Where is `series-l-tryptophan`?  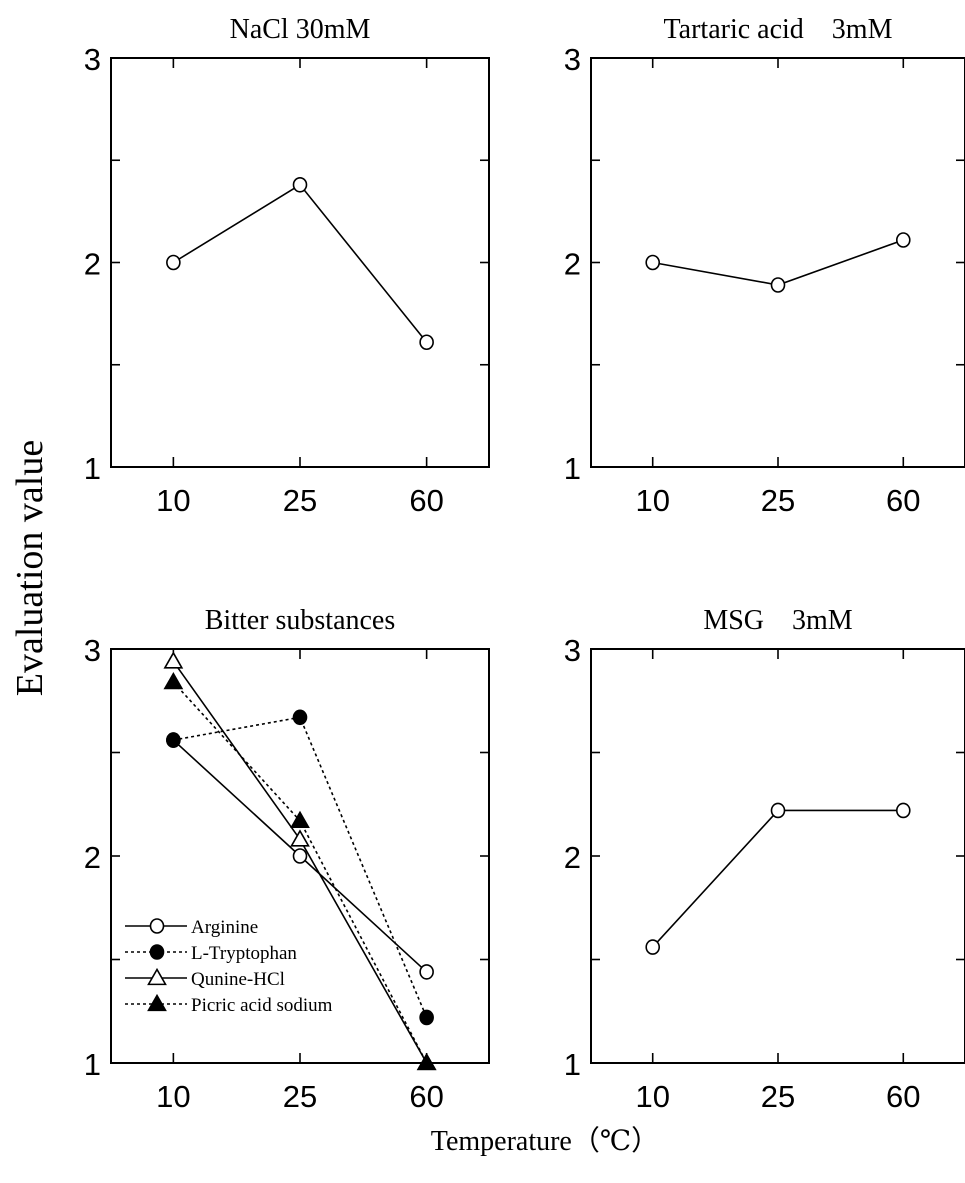
series-l-tryptophan is located at coordinates (300, 867).